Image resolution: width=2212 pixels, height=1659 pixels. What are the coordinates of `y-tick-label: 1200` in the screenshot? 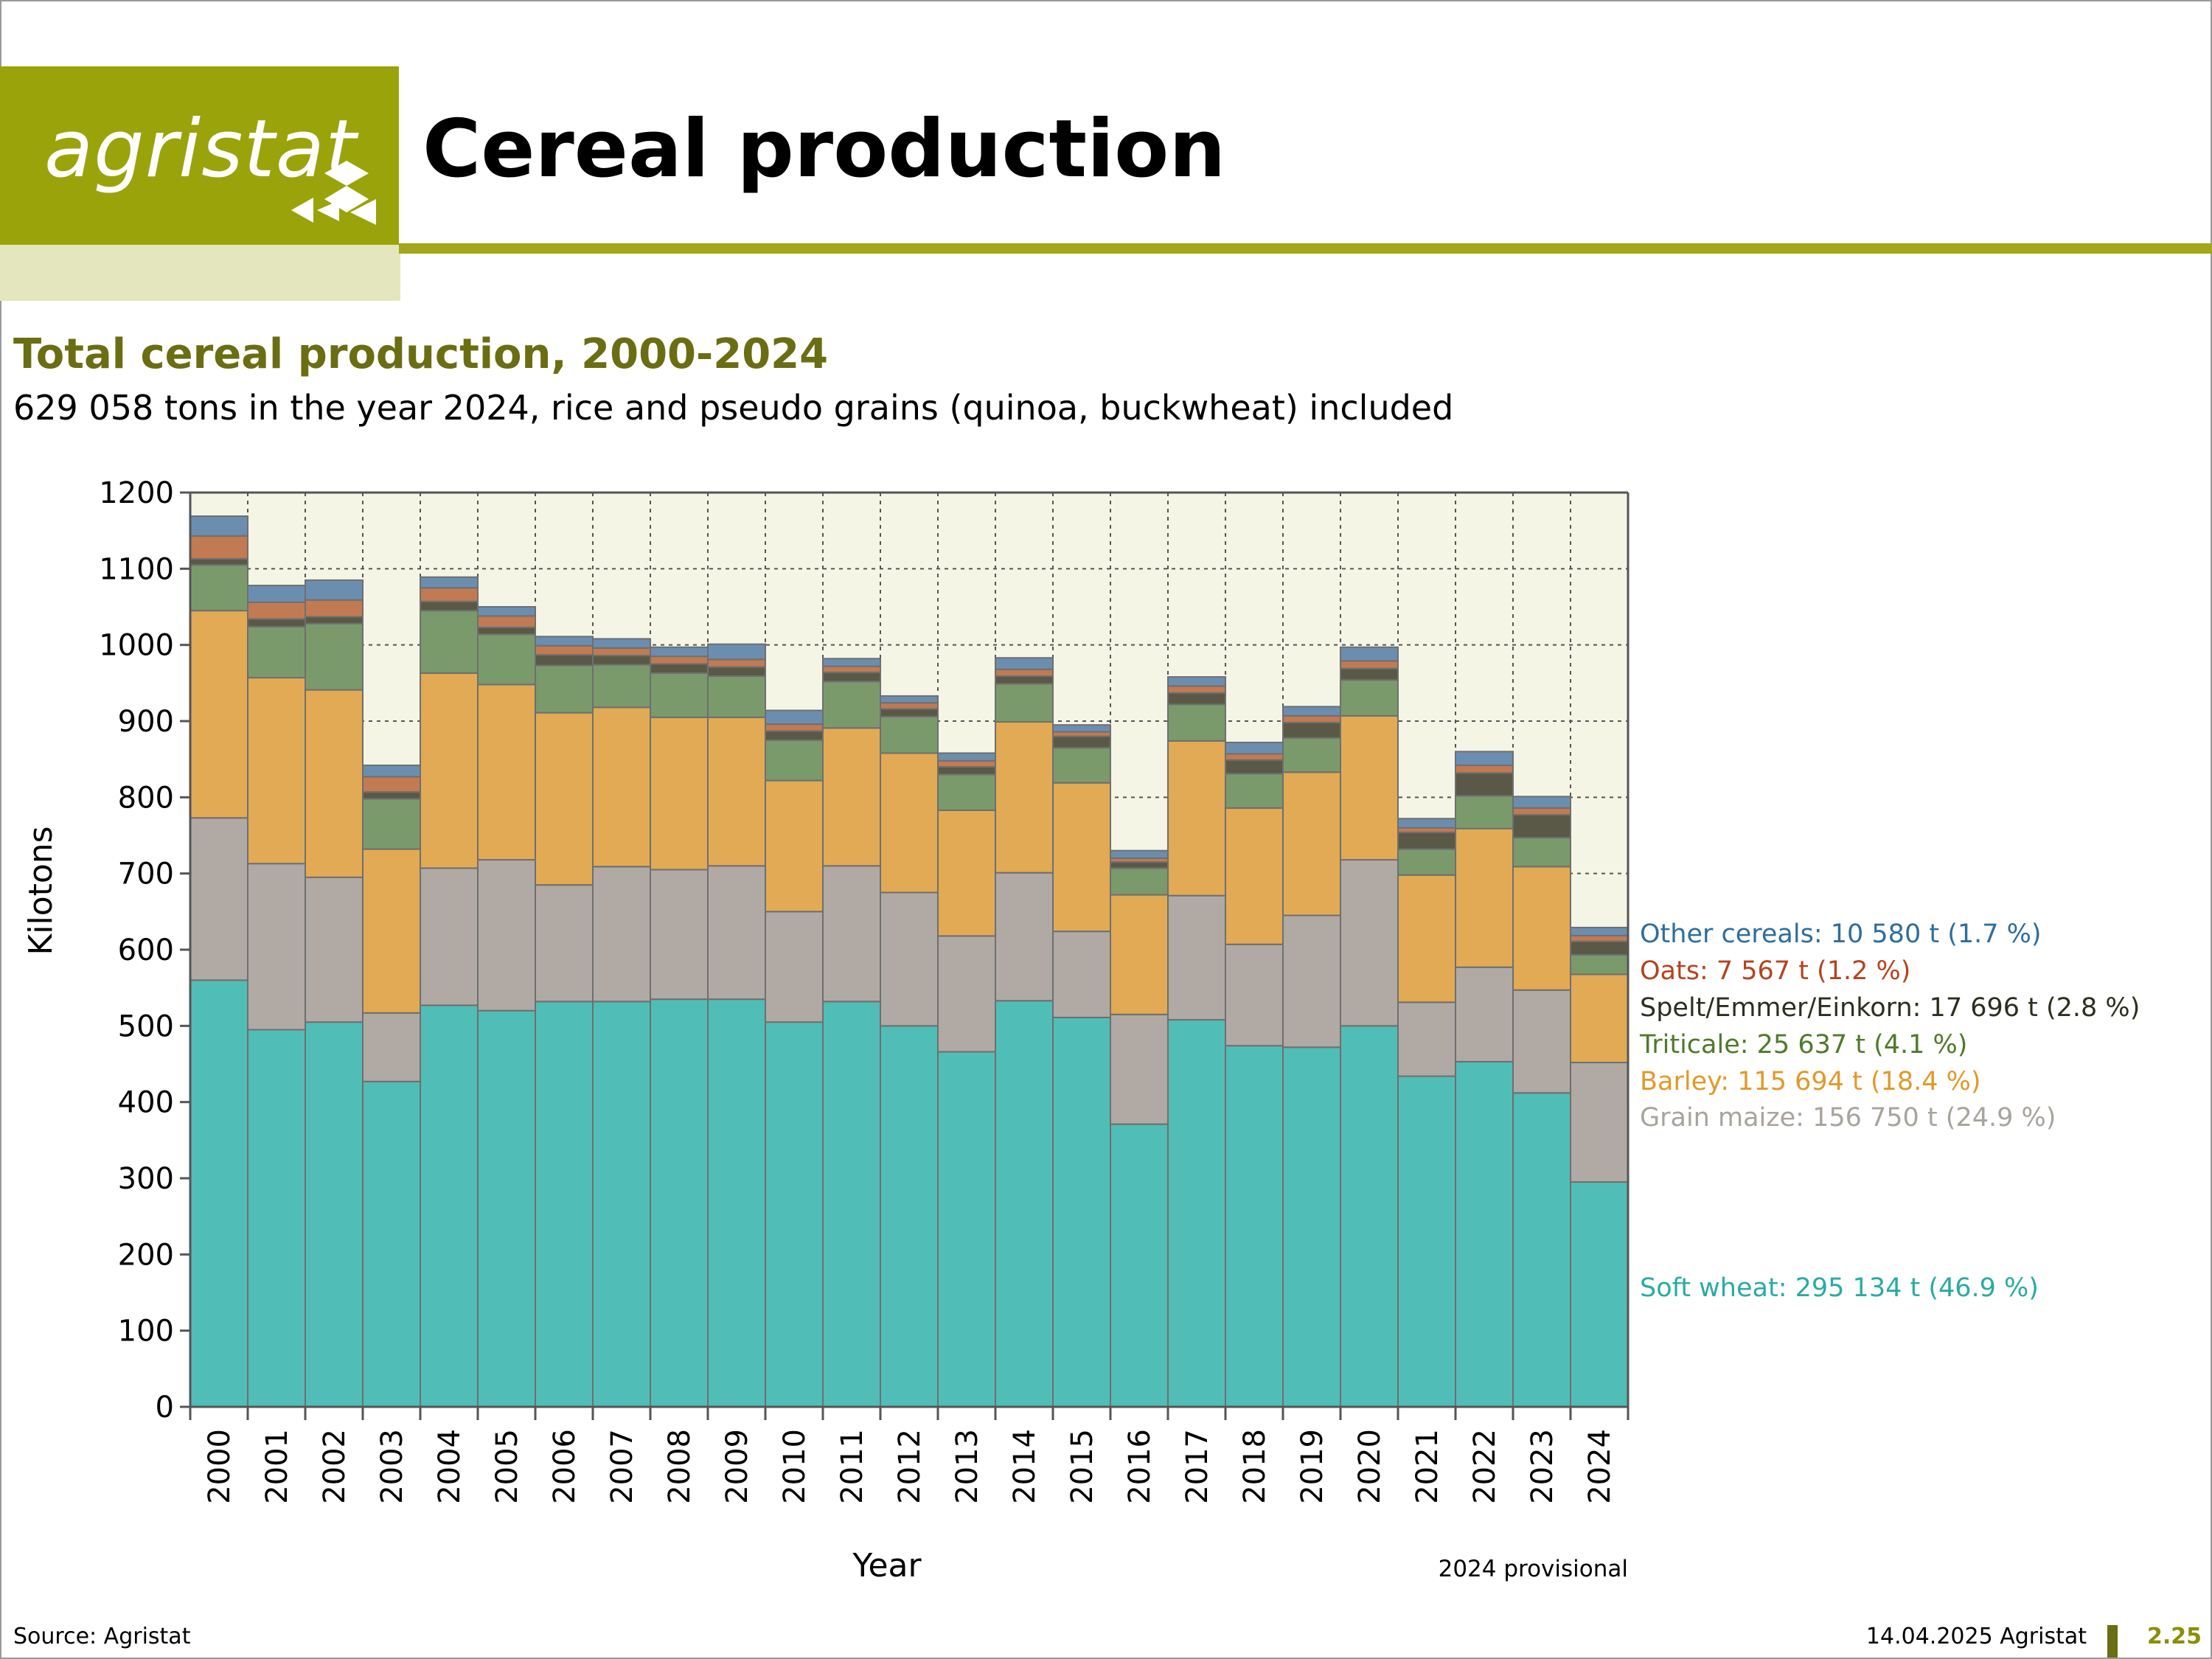 It's located at (136, 493).